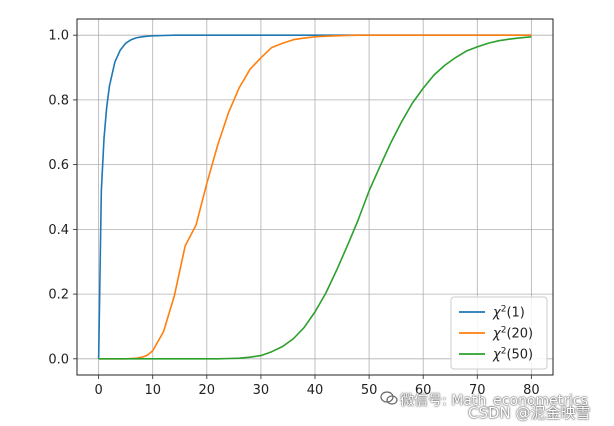 This screenshot has width=614, height=426. I want to click on x-tick-label: 80, so click(531, 390).